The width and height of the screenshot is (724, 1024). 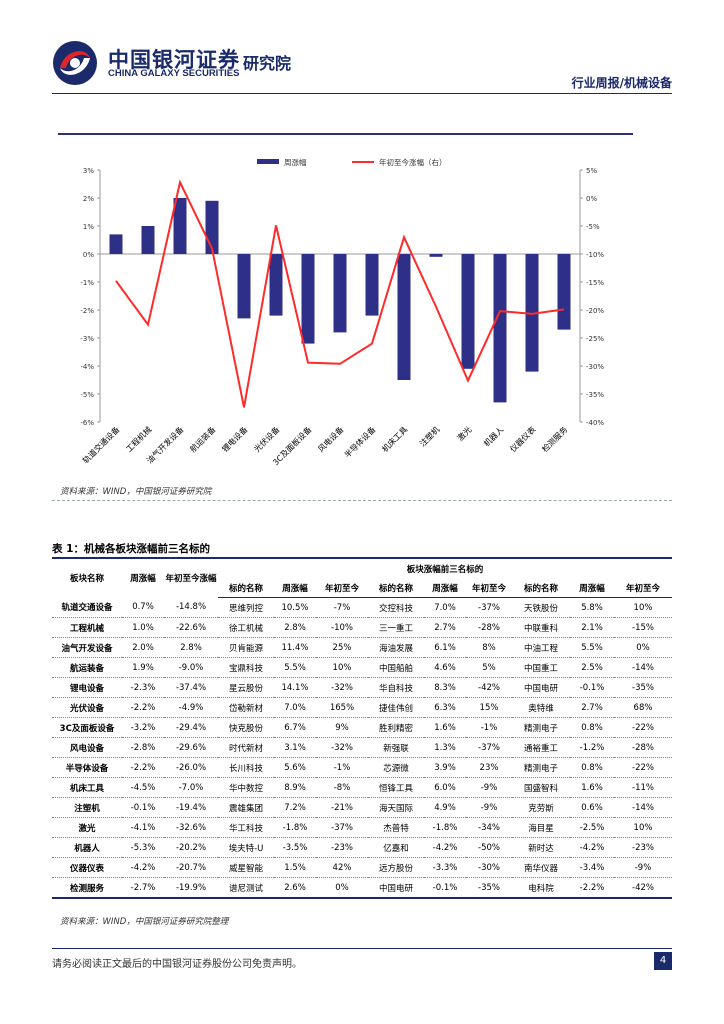 I want to click on table-cell: 远方股份, so click(x=396, y=867).